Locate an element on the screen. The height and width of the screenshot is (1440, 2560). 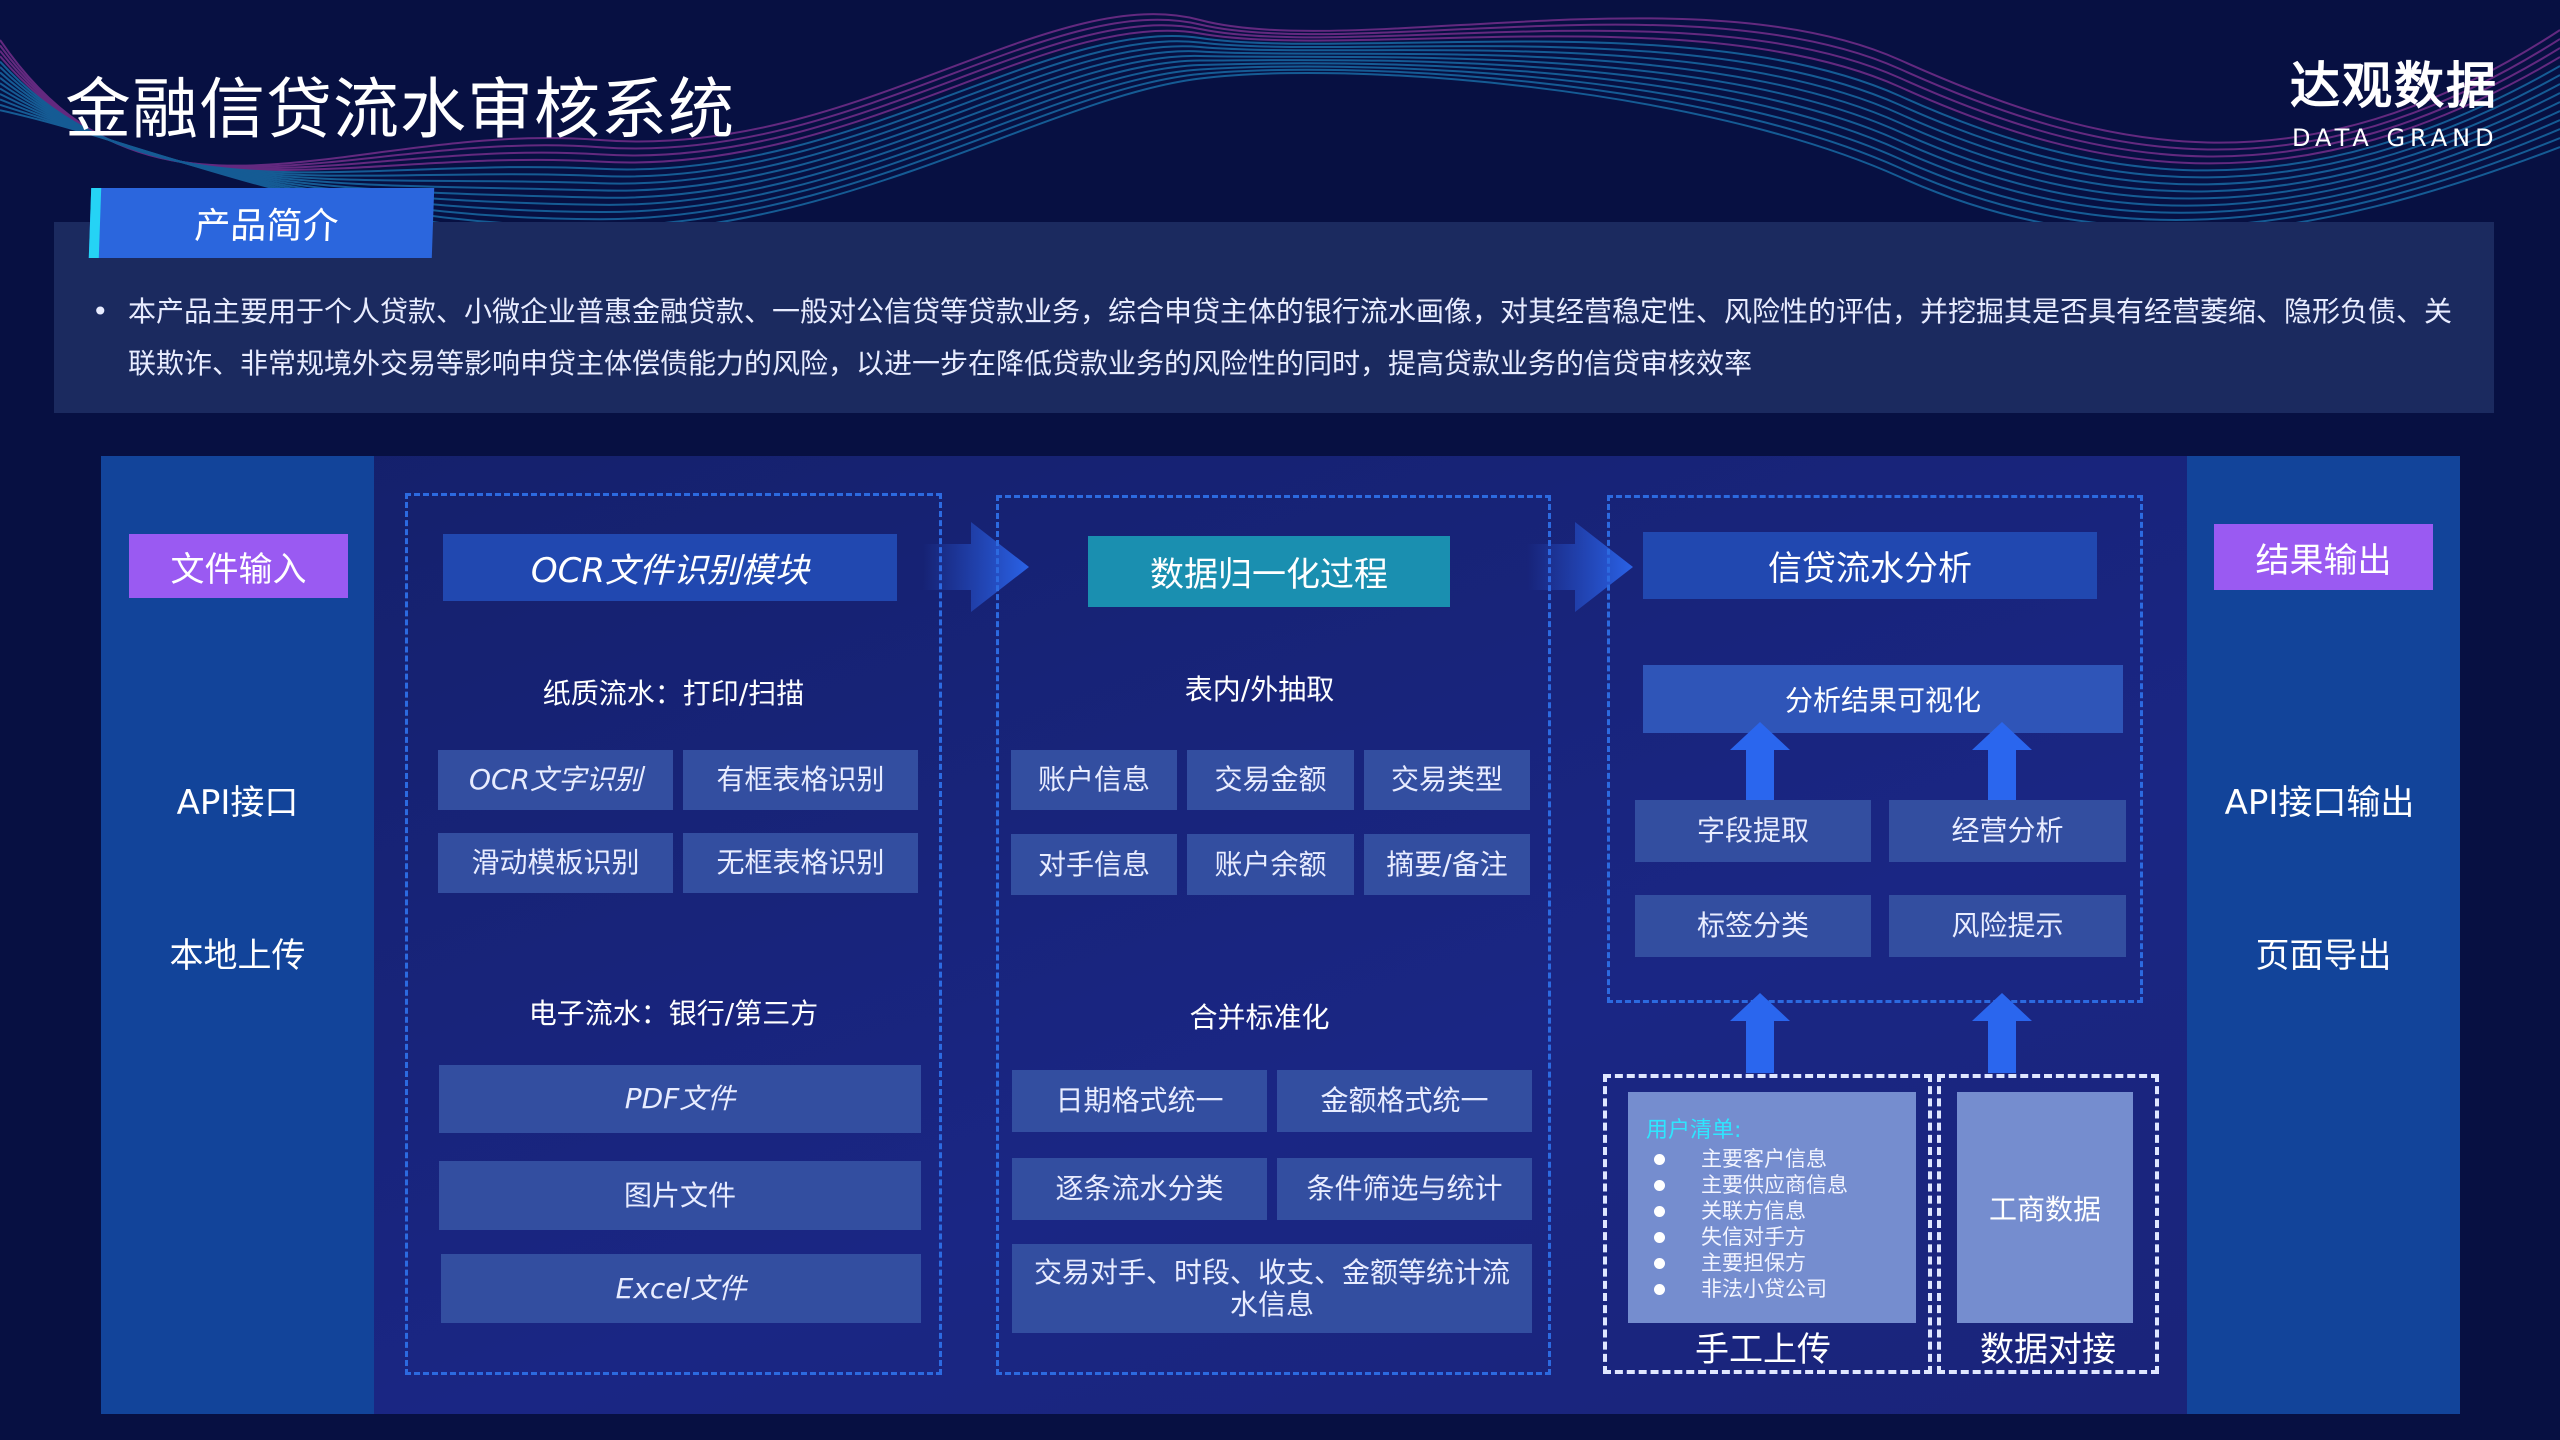
analysis-header: 信贷流水分析 is located at coordinates (1870, 565).